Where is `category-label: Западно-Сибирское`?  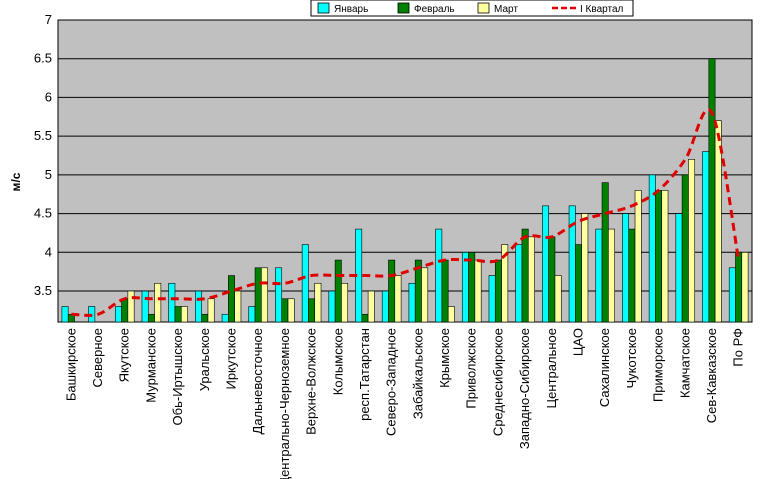
category-label: Западно-Сибирское is located at coordinates (524, 388).